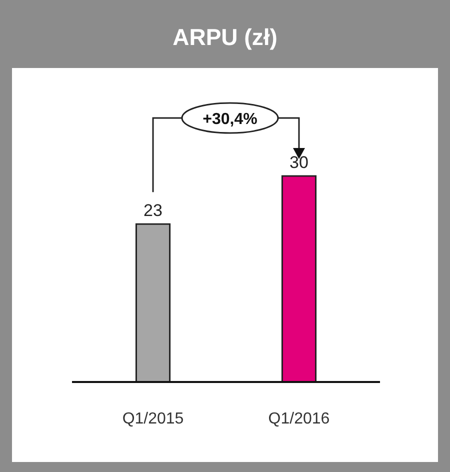  I want to click on x-tick-label: Q1/2015, so click(153, 419).